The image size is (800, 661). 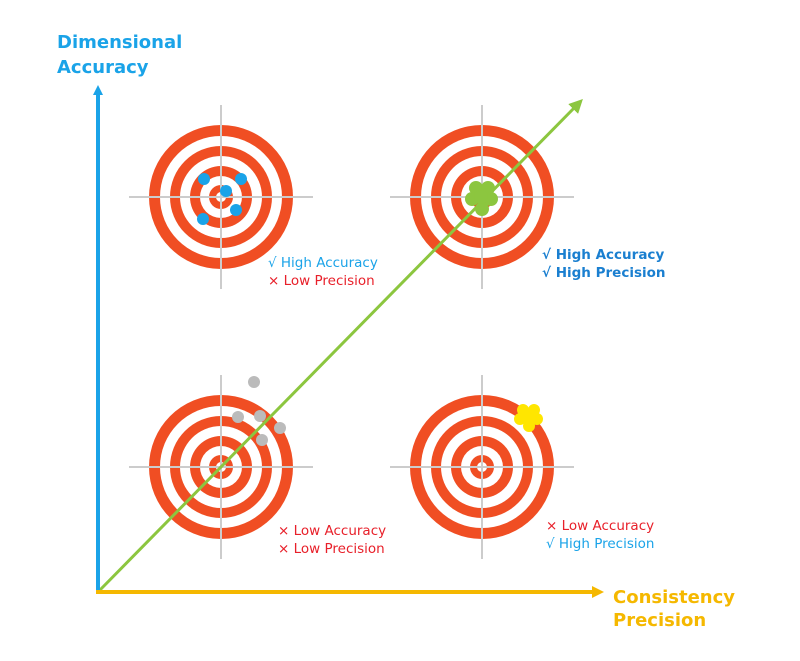 I want to click on x-axis-label: Consistency, so click(x=674, y=597).